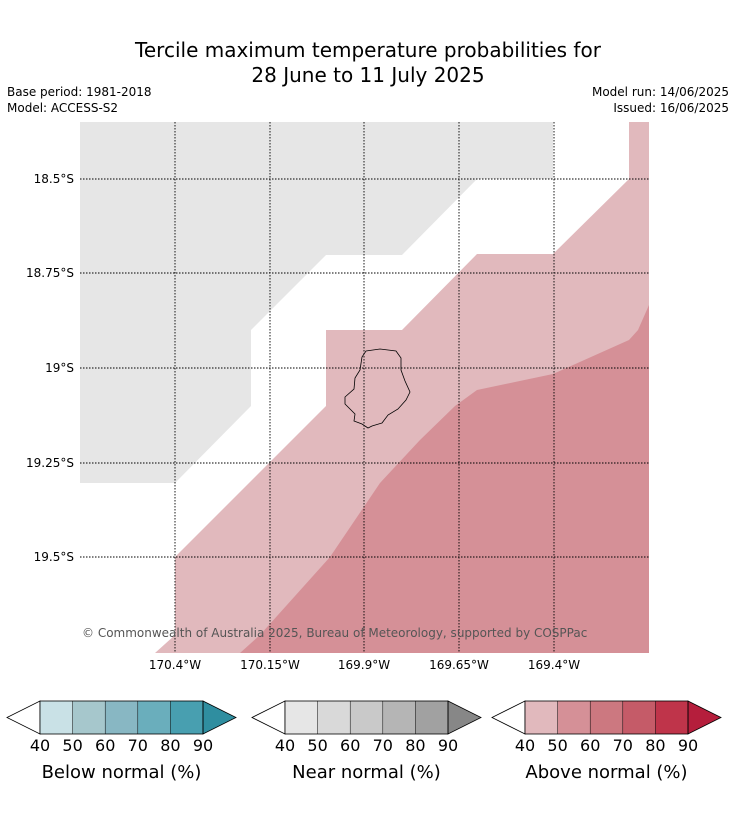  I want to click on lon-label: 170.4°W, so click(175, 665).